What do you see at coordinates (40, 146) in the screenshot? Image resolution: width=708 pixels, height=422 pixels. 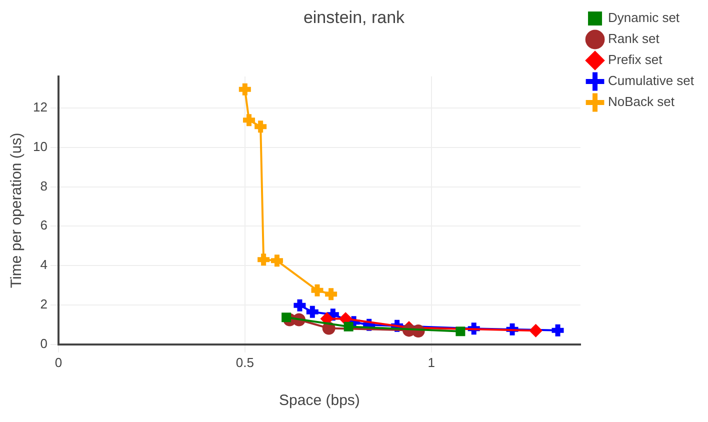 I see `y-tick-label: 10` at bounding box center [40, 146].